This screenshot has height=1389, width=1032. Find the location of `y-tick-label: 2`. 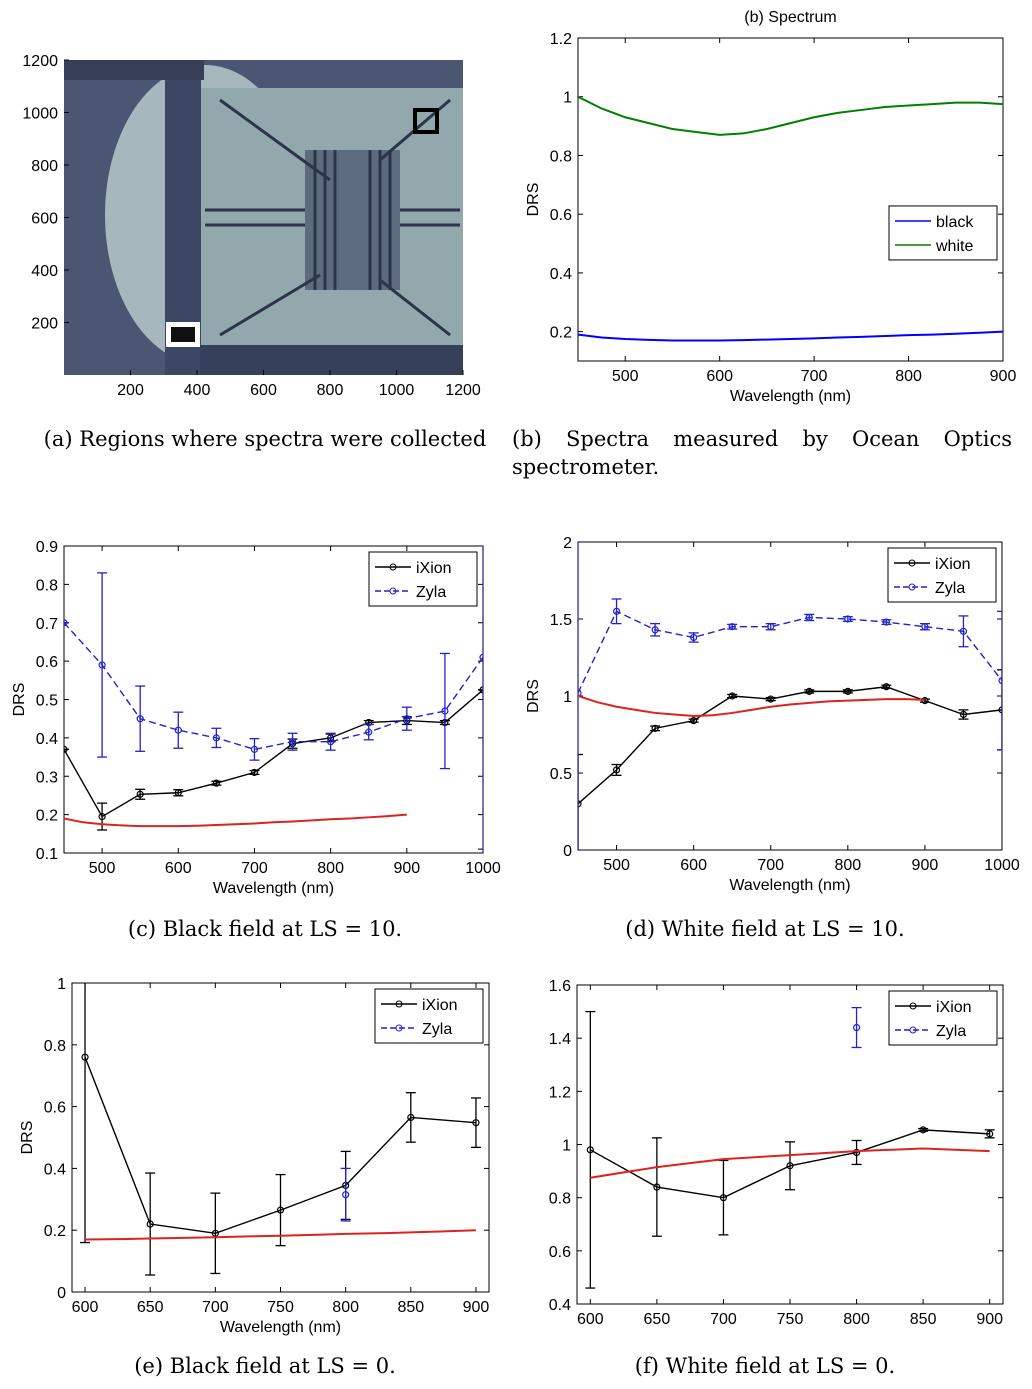

y-tick-label: 2 is located at coordinates (567, 543).